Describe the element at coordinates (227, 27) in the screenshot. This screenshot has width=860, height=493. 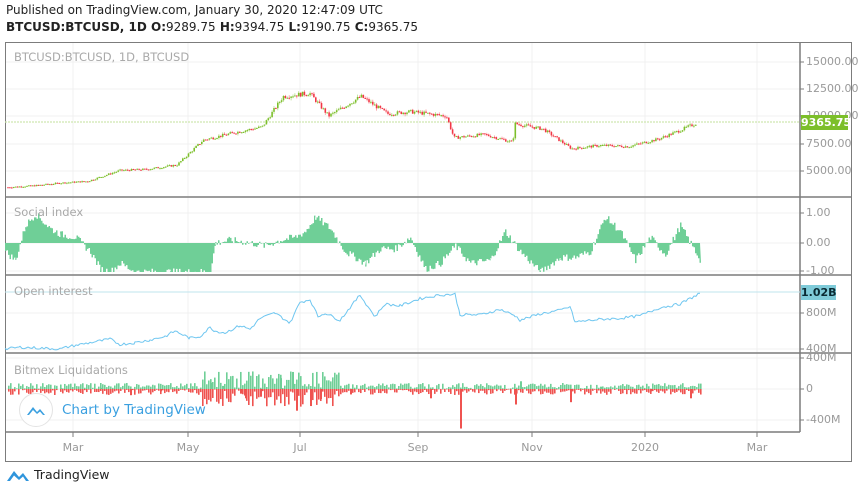
I see `high-label: H:` at that location.